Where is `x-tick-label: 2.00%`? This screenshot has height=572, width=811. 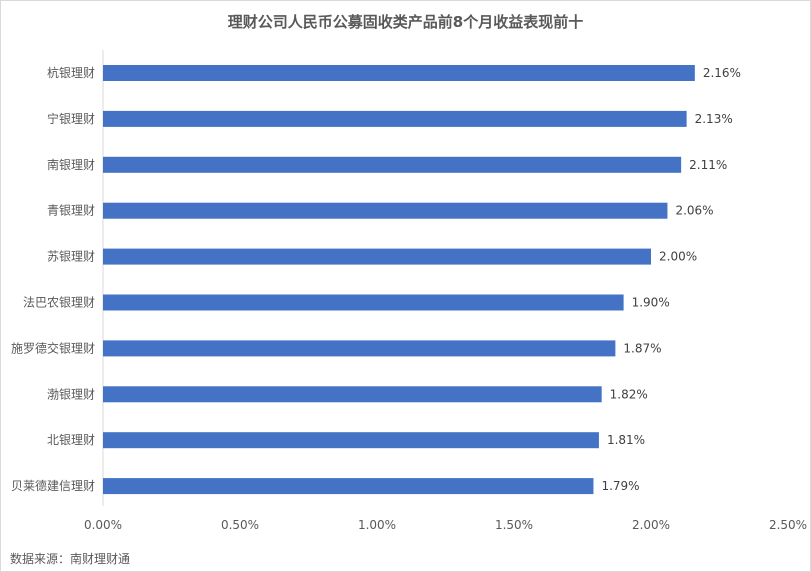
x-tick-label: 2.00% is located at coordinates (651, 525).